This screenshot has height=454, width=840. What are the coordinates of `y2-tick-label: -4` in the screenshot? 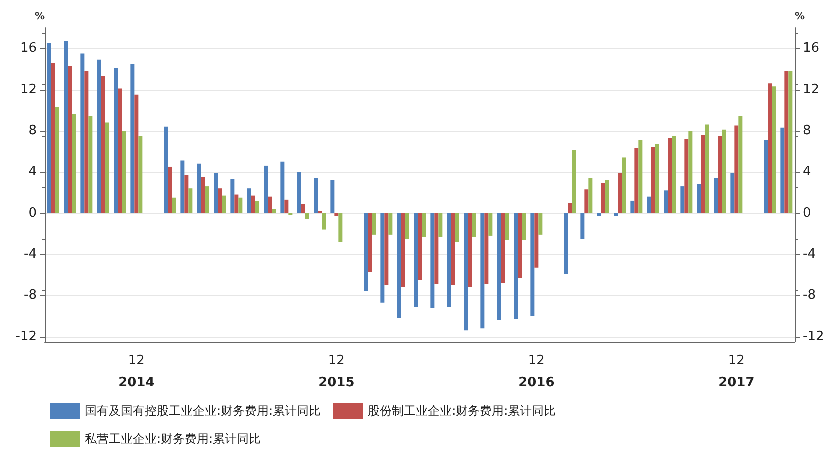 It's located at (809, 254).